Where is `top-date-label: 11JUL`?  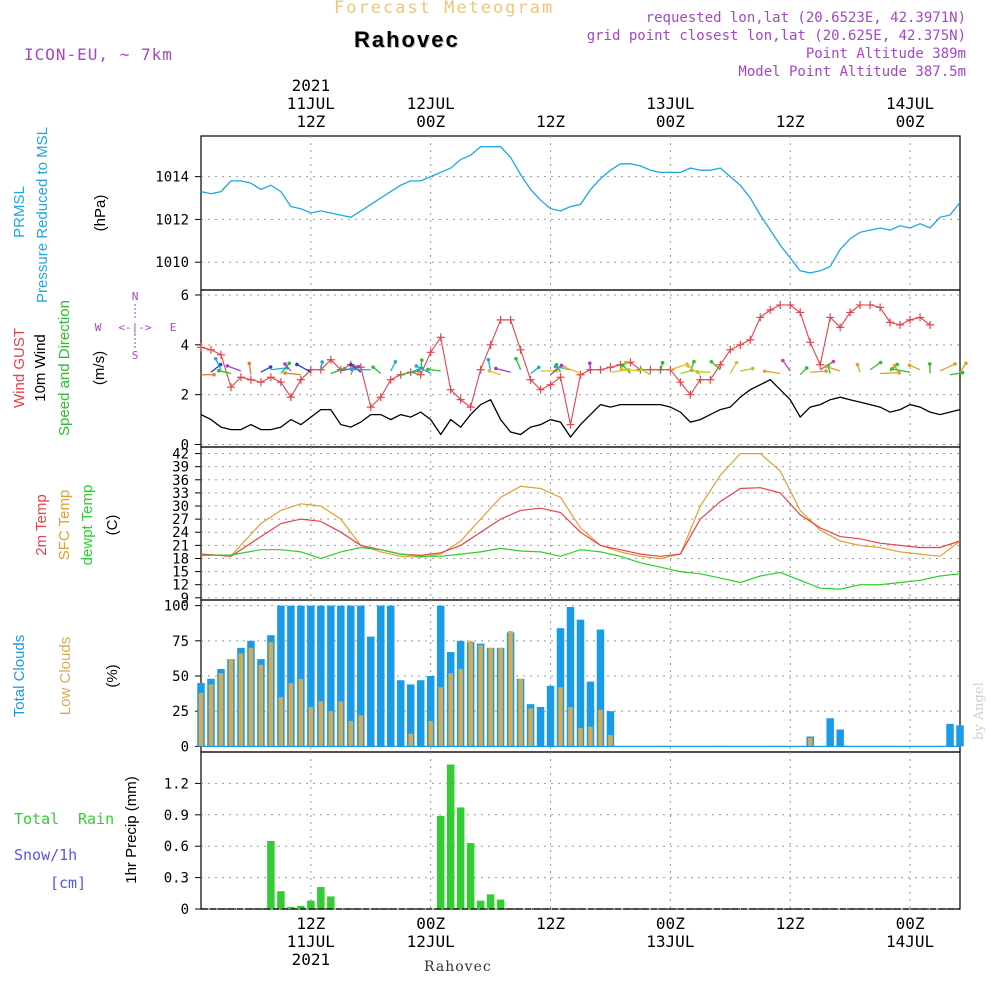
top-date-label: 11JUL is located at coordinates (311, 103).